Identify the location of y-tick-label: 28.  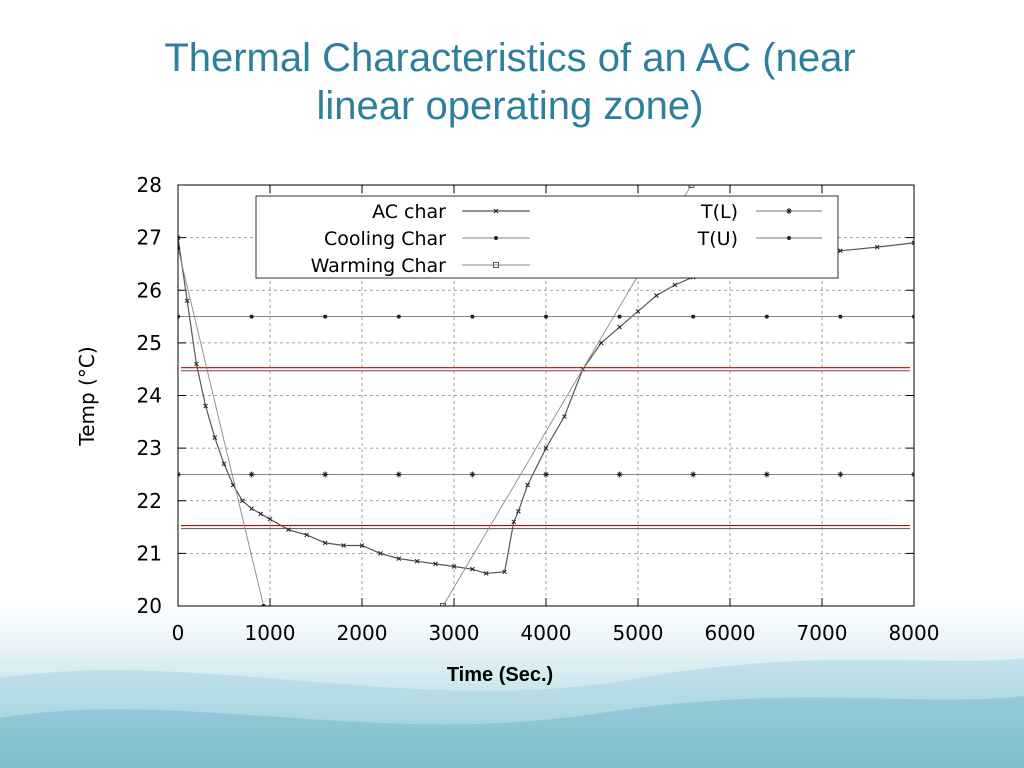
(149, 185).